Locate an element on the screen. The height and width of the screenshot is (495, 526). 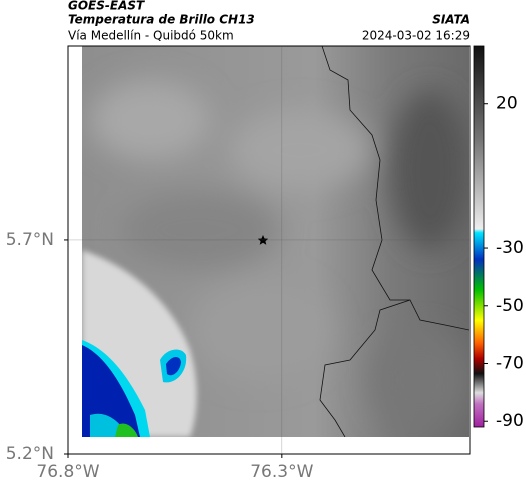
source: GOES-EAST is located at coordinates (106, 6).